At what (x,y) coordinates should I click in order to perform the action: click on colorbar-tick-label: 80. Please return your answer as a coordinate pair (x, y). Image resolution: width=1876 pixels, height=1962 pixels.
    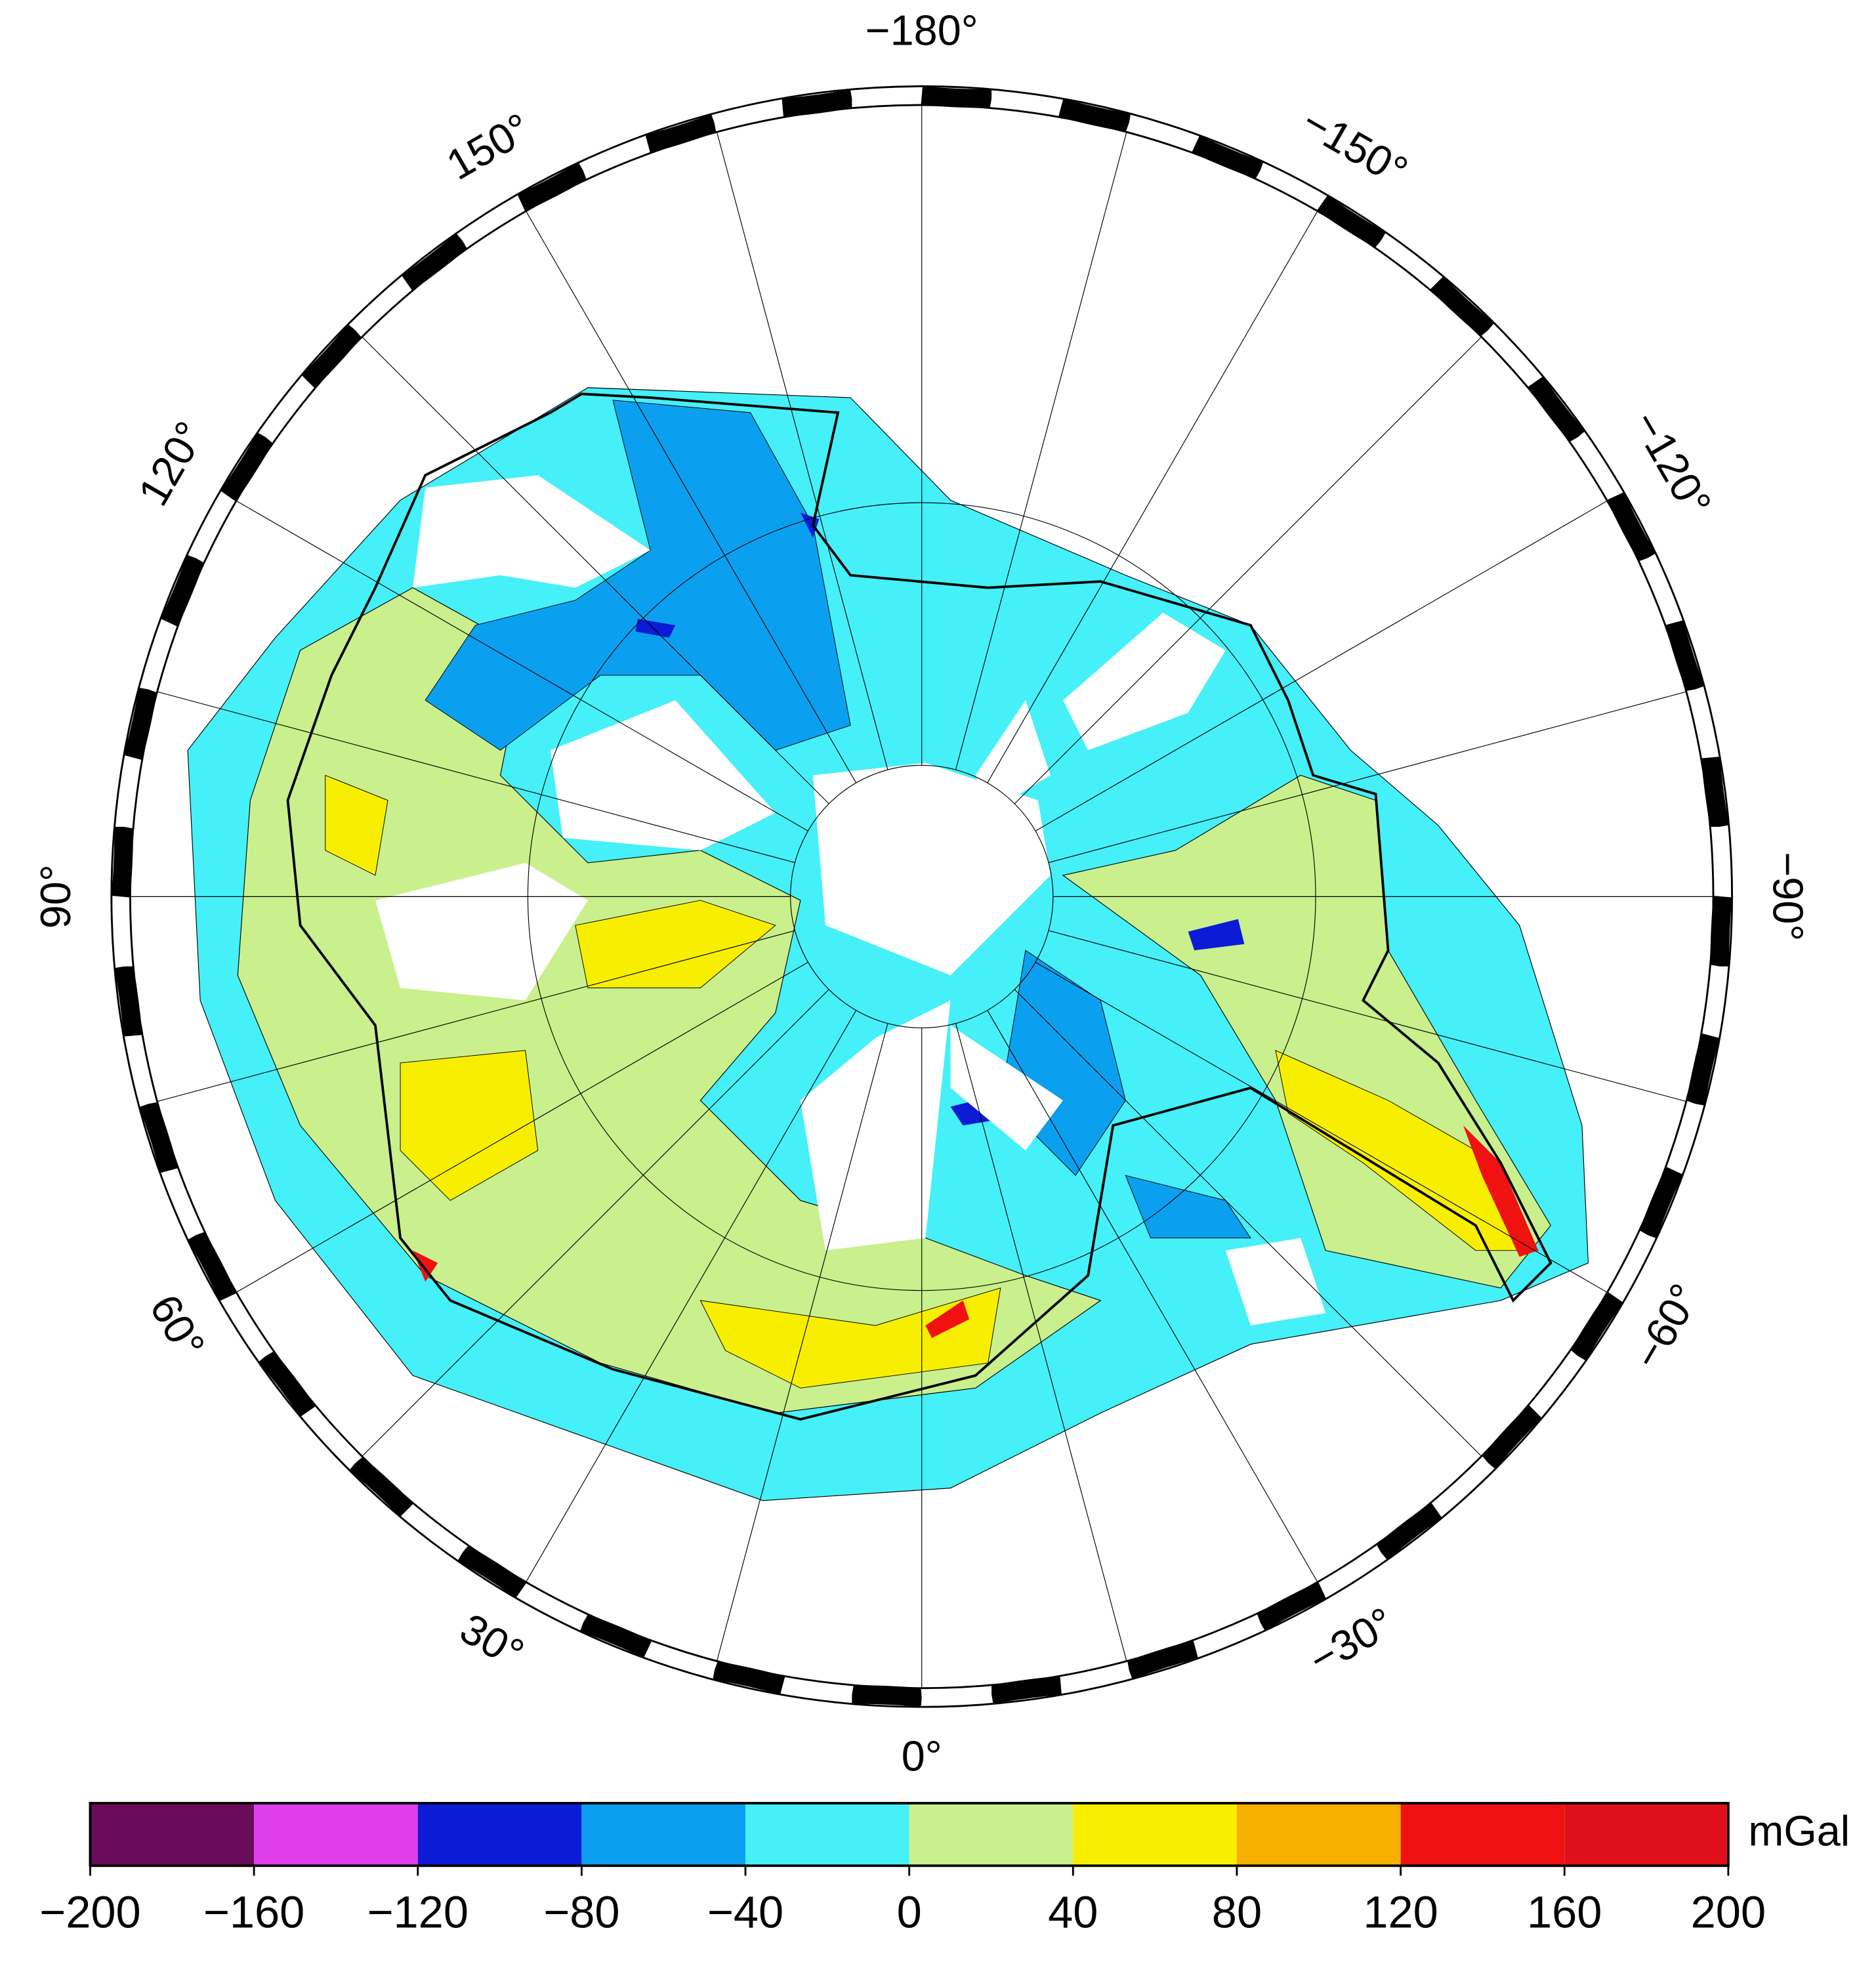
    Looking at the image, I should click on (1237, 1912).